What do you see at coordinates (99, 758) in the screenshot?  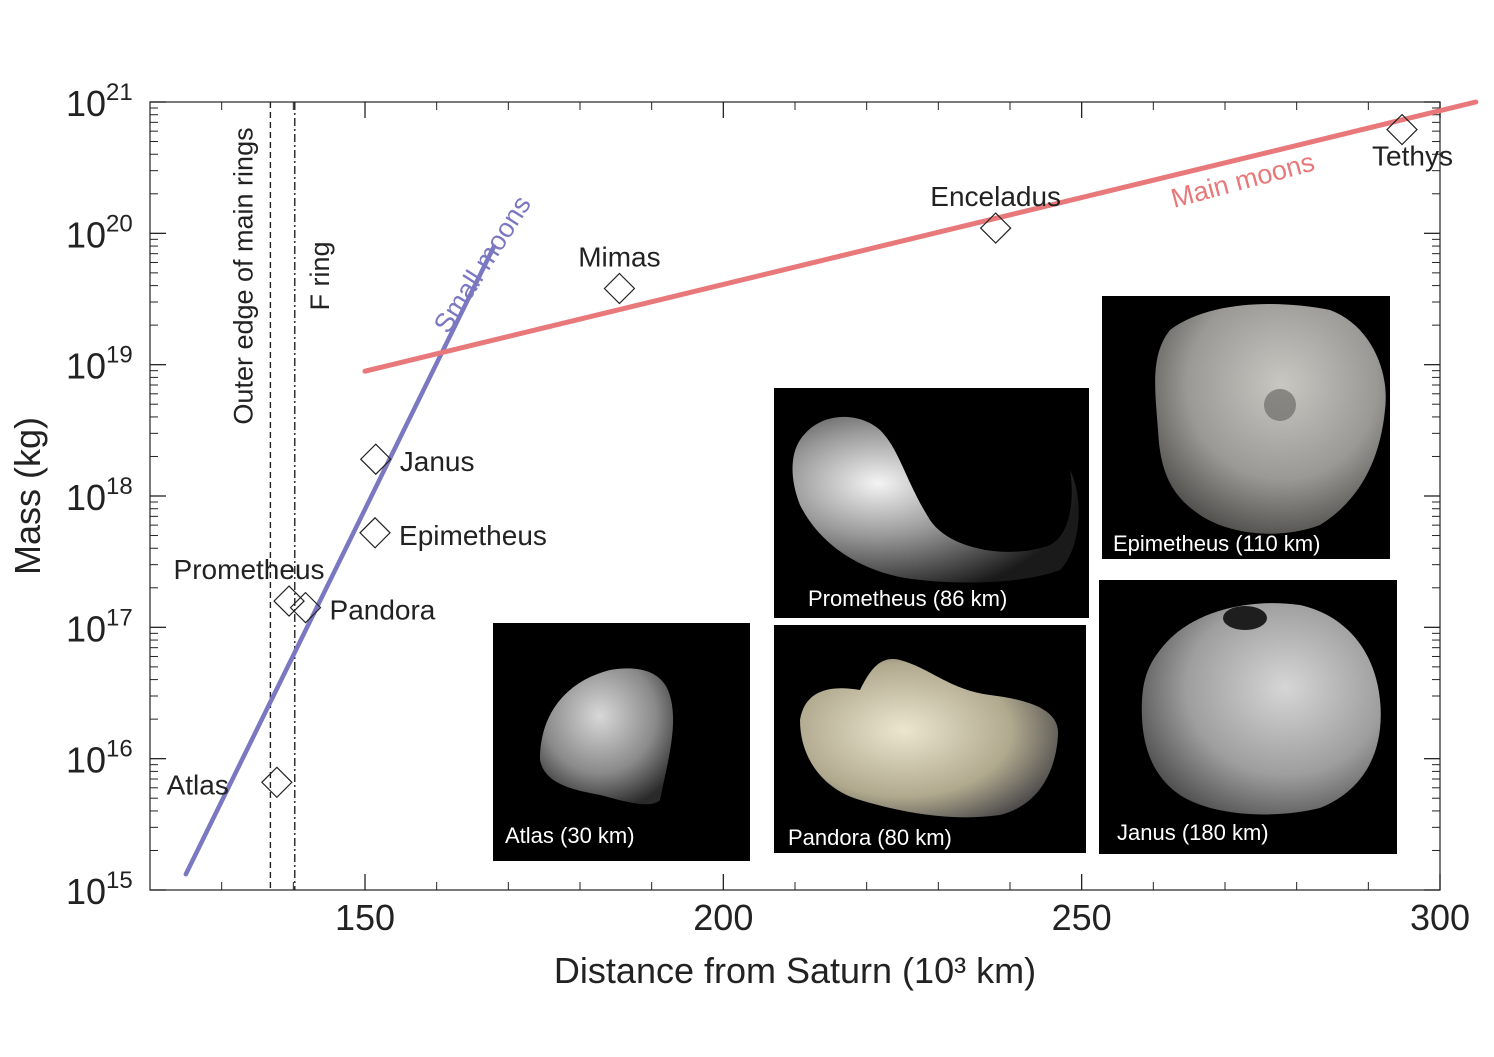 I see `y-tick-label: 1016` at bounding box center [99, 758].